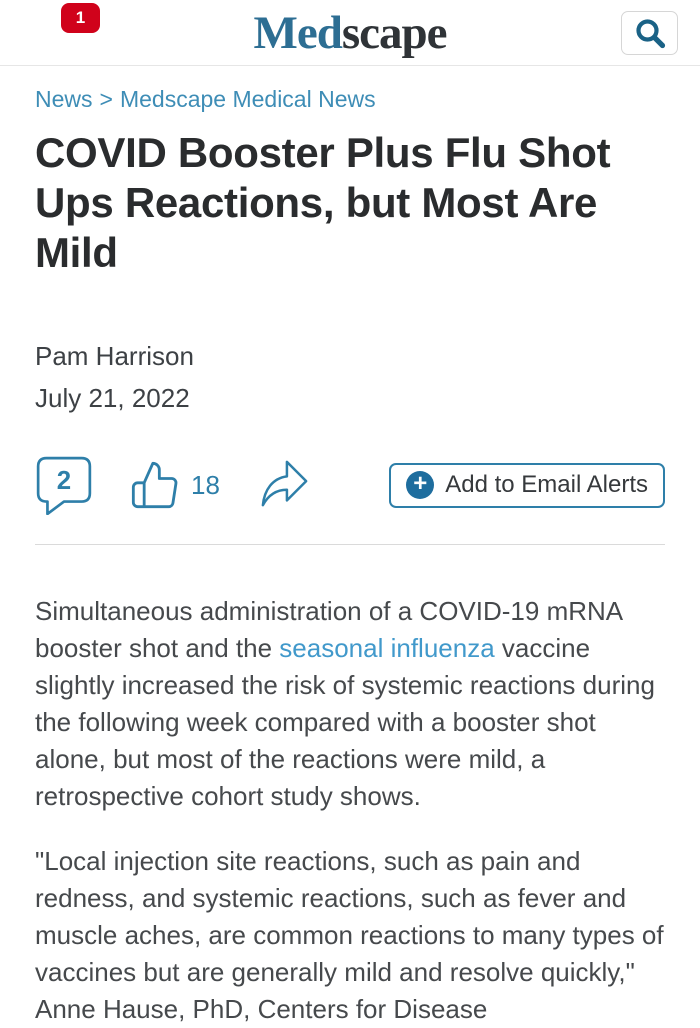 The image size is (700, 1028). I want to click on speech-bubble-icon: 2, so click(64, 485).